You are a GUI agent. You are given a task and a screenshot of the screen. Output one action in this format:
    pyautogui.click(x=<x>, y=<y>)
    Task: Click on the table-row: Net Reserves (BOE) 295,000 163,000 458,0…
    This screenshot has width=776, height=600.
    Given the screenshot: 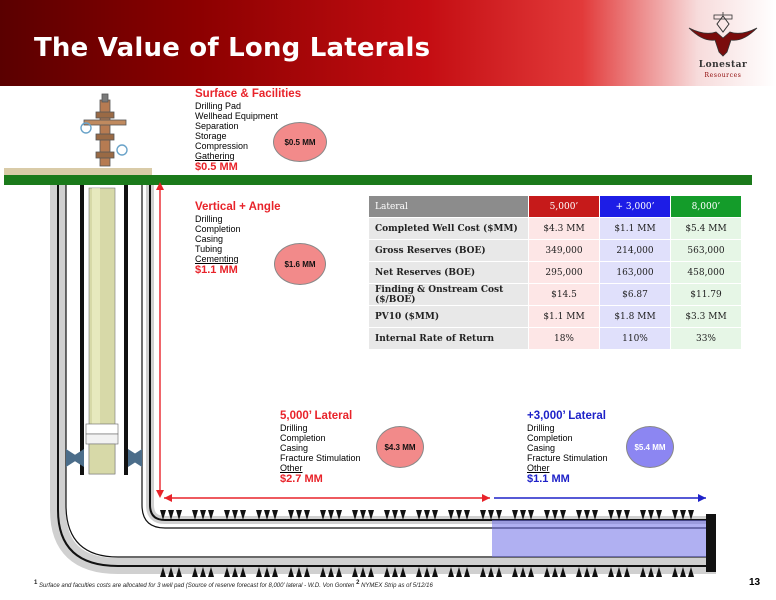 What is the action you would take?
    pyautogui.click(x=555, y=272)
    